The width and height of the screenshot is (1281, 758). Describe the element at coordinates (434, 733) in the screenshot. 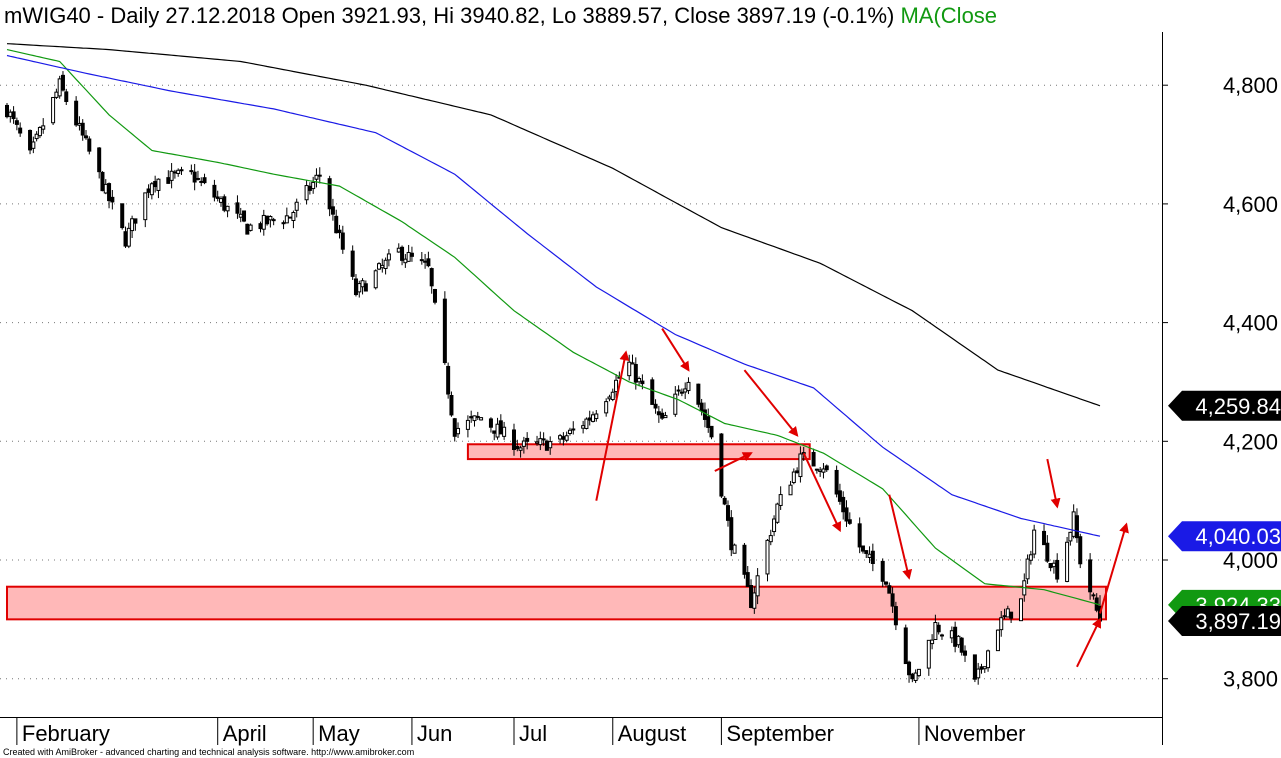

I see `x-tick-label: Jun` at that location.